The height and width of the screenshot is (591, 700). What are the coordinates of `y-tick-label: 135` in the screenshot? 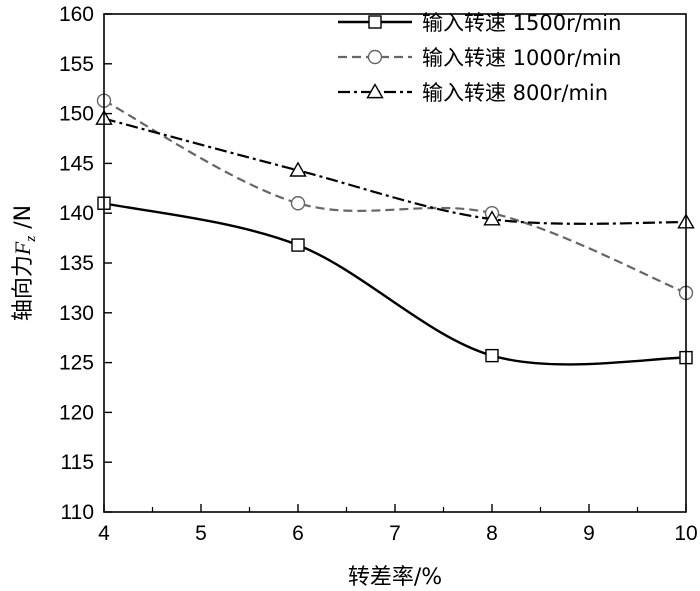 It's located at (76, 263).